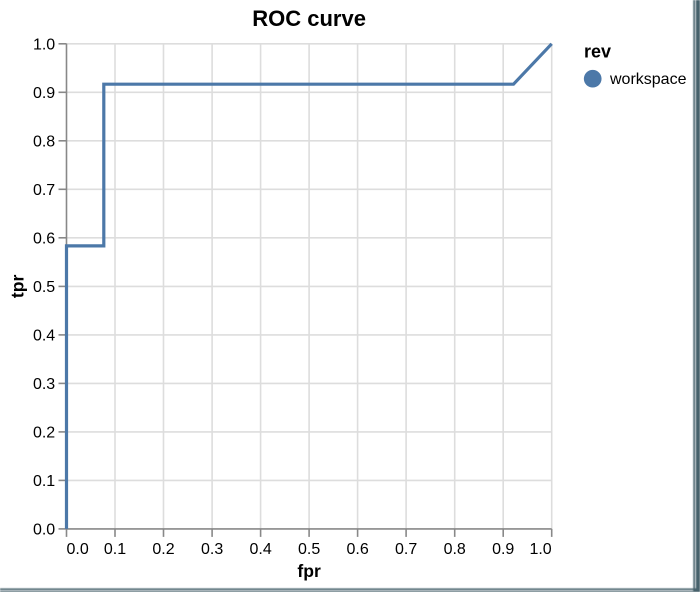  Describe the element at coordinates (309, 18) in the screenshot. I see `svg-text: ROC curve` at that location.